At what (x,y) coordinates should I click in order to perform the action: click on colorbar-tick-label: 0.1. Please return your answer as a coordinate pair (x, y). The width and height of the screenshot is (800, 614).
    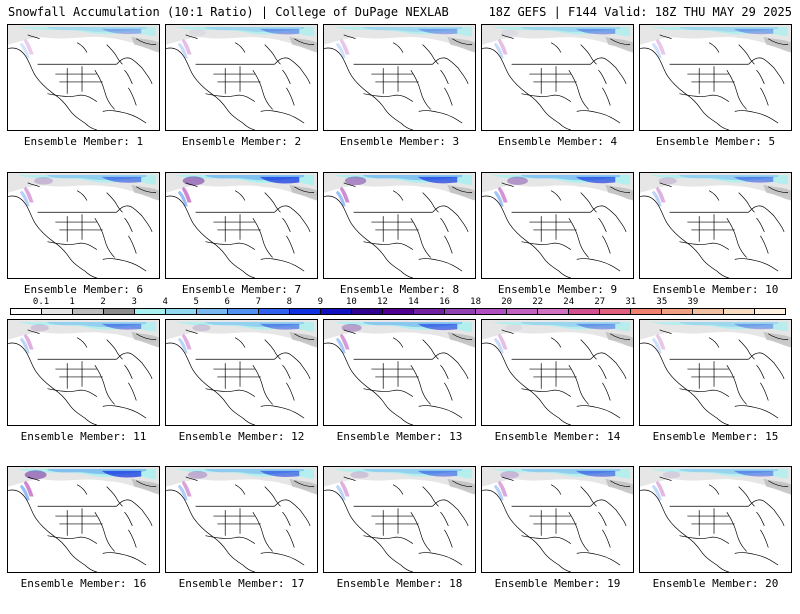
    Looking at the image, I should click on (41, 302).